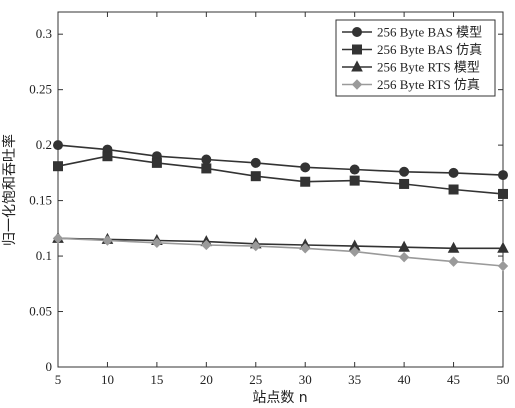 The width and height of the screenshot is (515, 408). What do you see at coordinates (44, 255) in the screenshot?
I see `y-tick-label: 0.1` at bounding box center [44, 255].